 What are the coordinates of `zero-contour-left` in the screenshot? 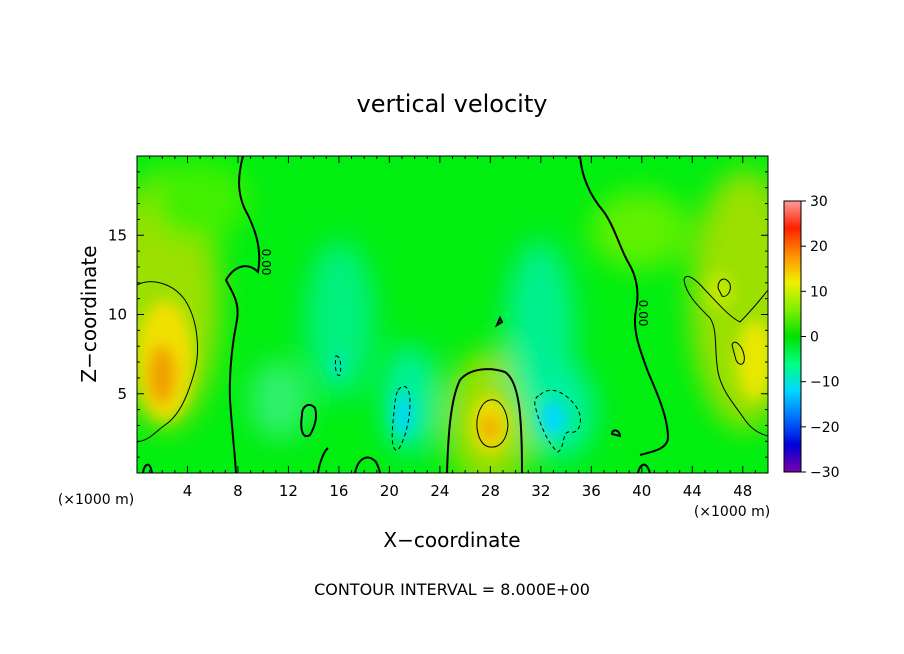 It's located at (242, 314).